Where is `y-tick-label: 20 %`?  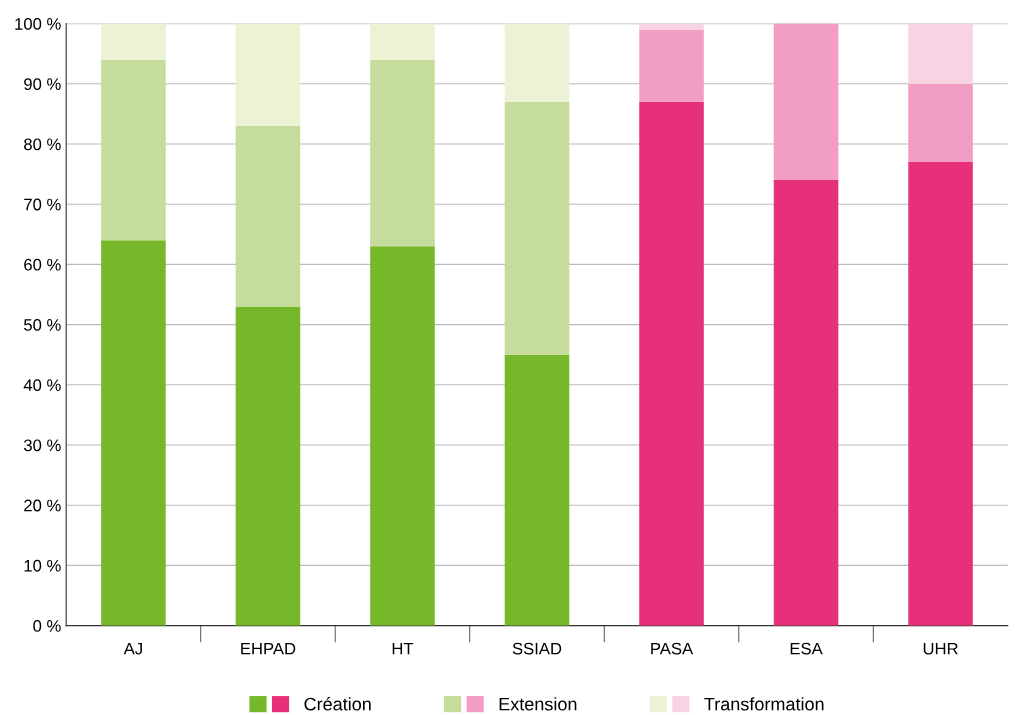
y-tick-label: 20 % is located at coordinates (42, 505).